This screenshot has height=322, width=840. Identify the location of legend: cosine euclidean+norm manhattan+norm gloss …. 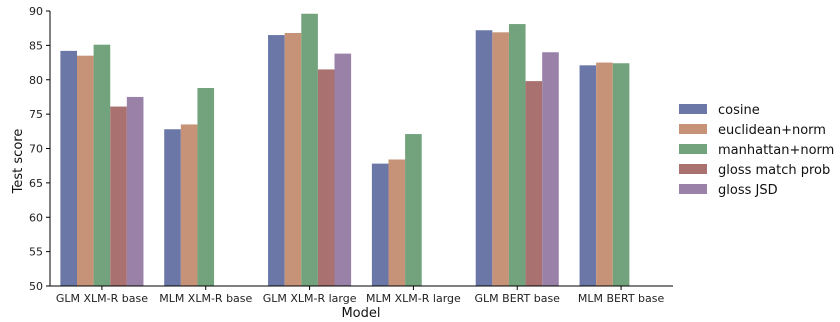
(756, 150).